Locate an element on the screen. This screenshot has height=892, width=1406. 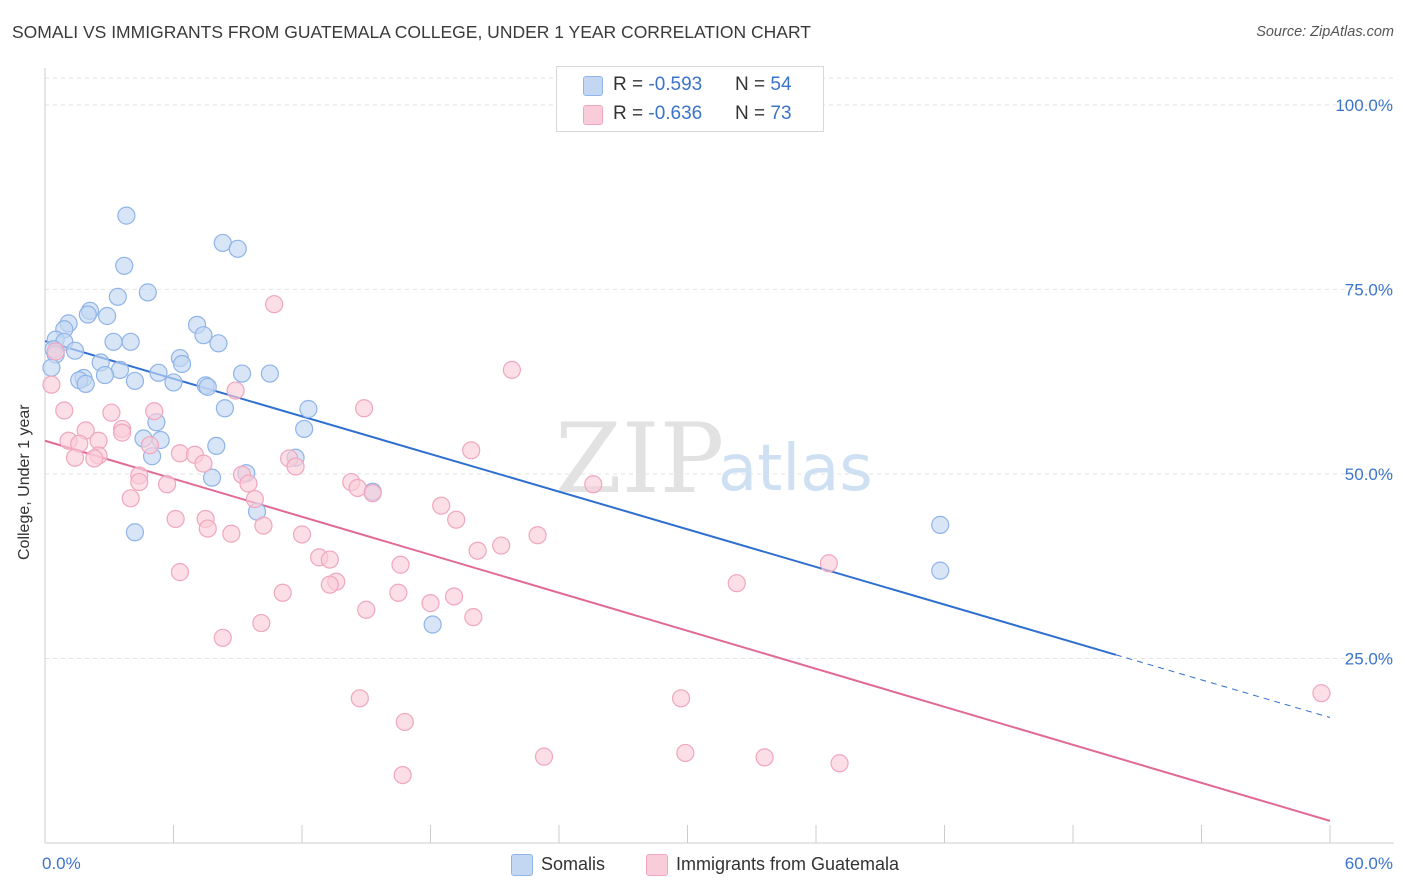
legend-n-somalis: N = 54 is located at coordinates (763, 84).